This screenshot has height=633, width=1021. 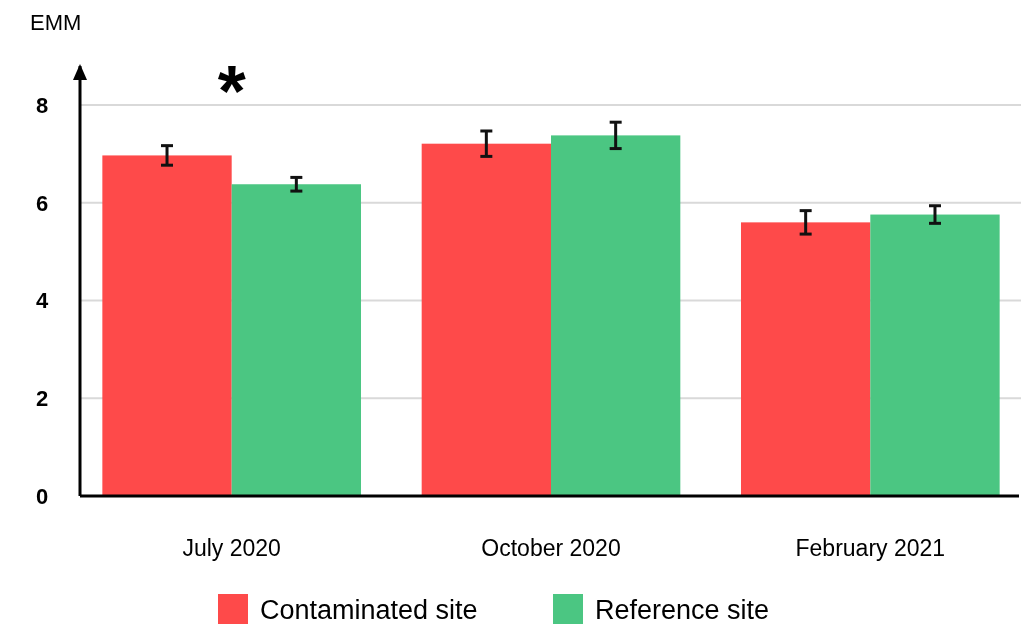 I want to click on x-tick-label: July 2020, so click(x=231, y=548).